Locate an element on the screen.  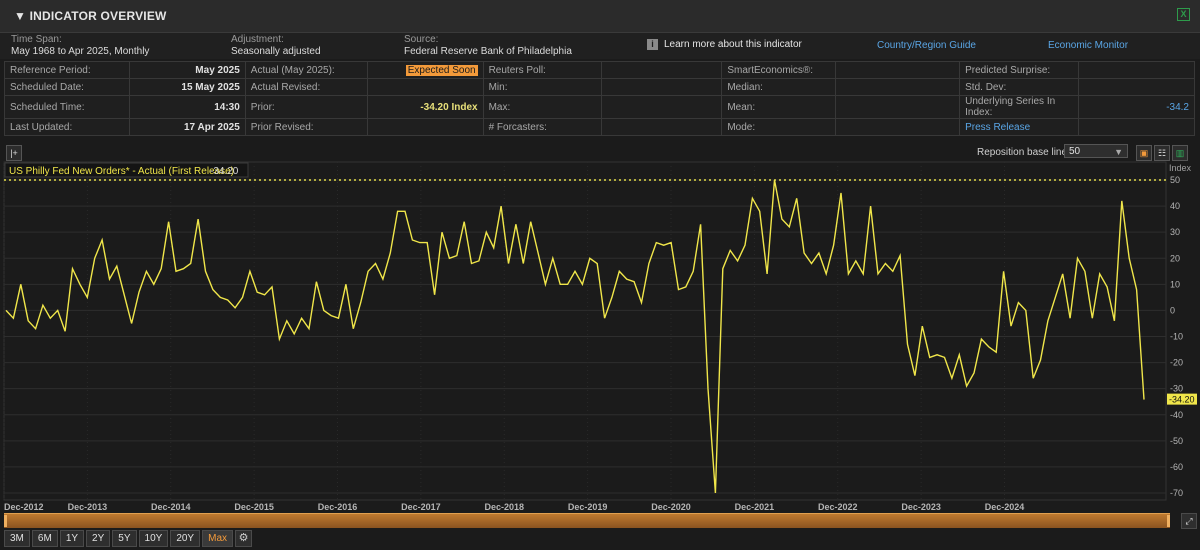
y-tick-label: 50 is located at coordinates (1175, 180).